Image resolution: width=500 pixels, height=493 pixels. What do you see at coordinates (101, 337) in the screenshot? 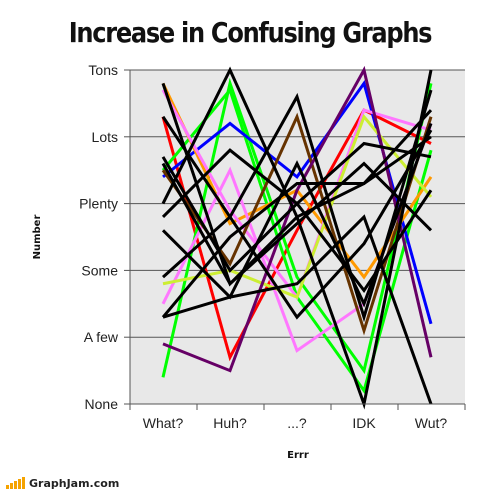
I see `y-tick-label: A few` at bounding box center [101, 337].